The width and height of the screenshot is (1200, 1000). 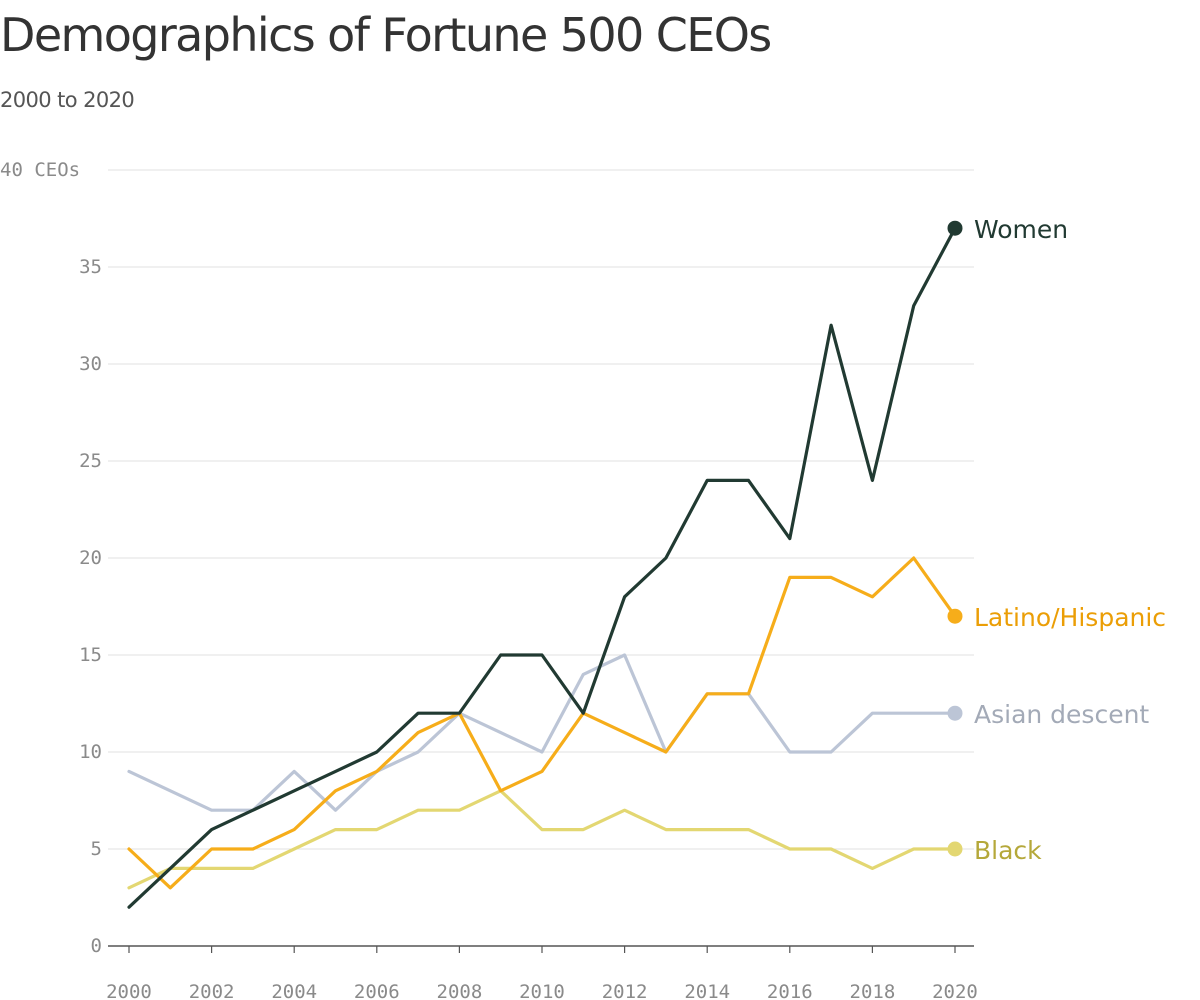 What do you see at coordinates (542, 732) in the screenshot?
I see `series-line-asian-descent` at bounding box center [542, 732].